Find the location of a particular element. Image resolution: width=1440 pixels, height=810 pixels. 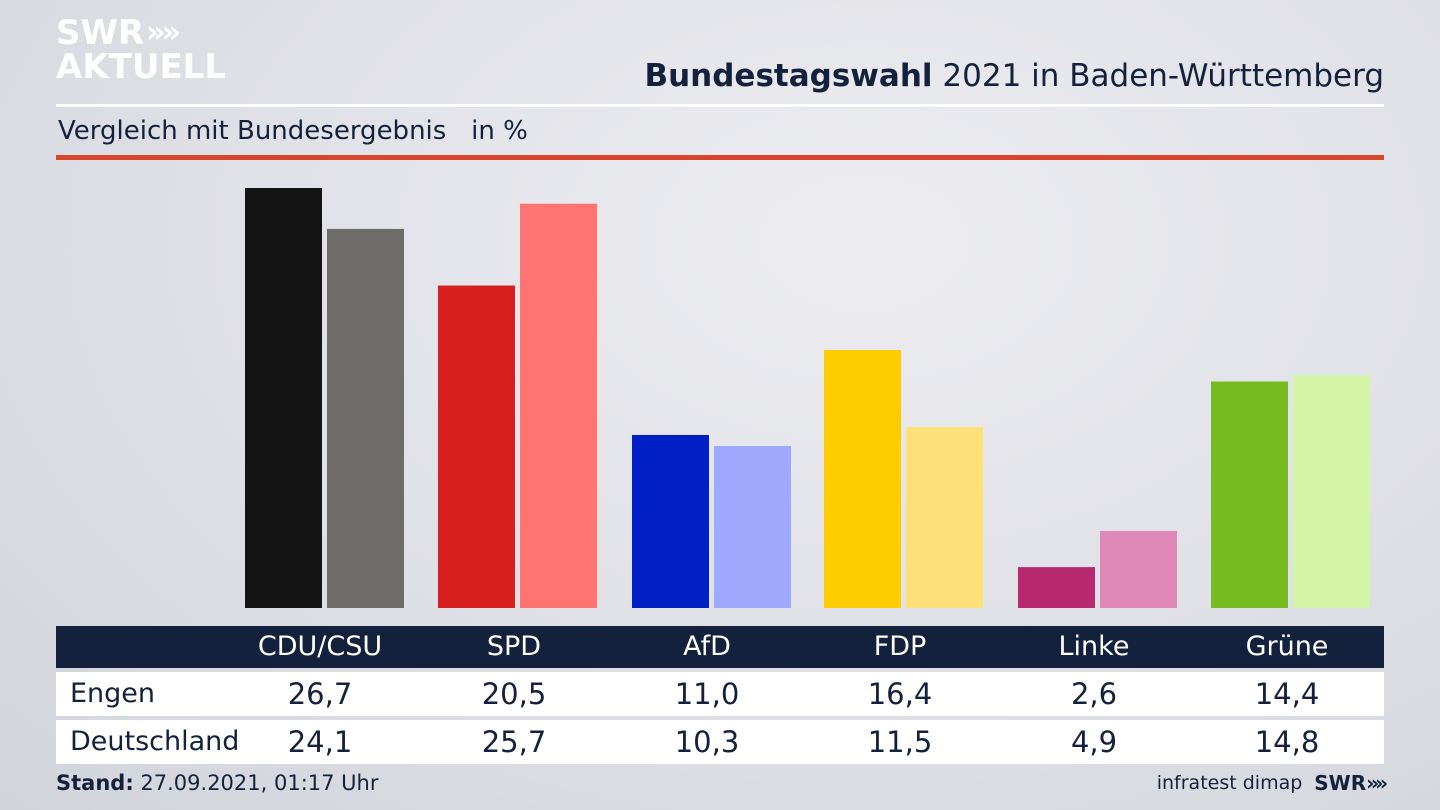

table-cell: 25,7 is located at coordinates (514, 742).